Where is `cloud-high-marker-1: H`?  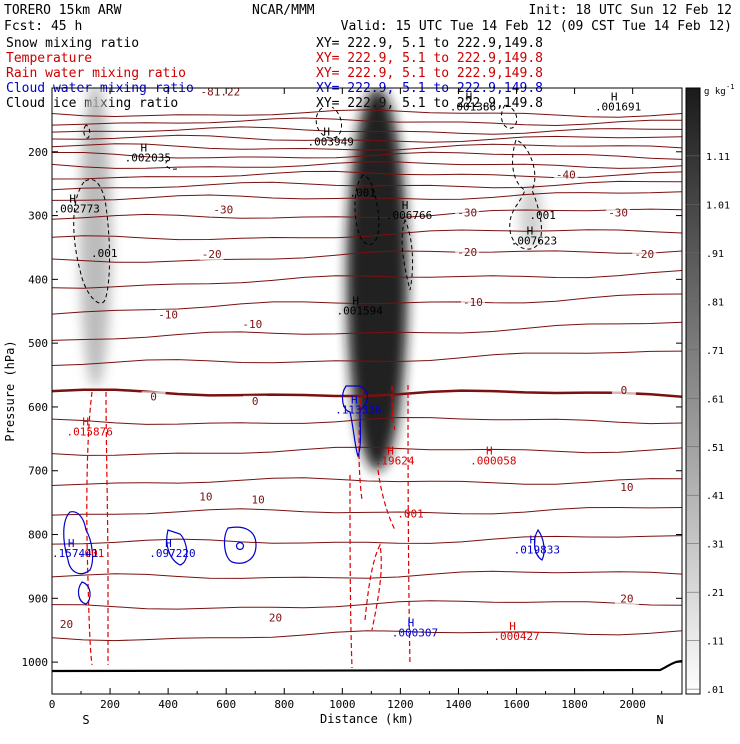
cloud-high-marker-1: H is located at coordinates (168, 543).